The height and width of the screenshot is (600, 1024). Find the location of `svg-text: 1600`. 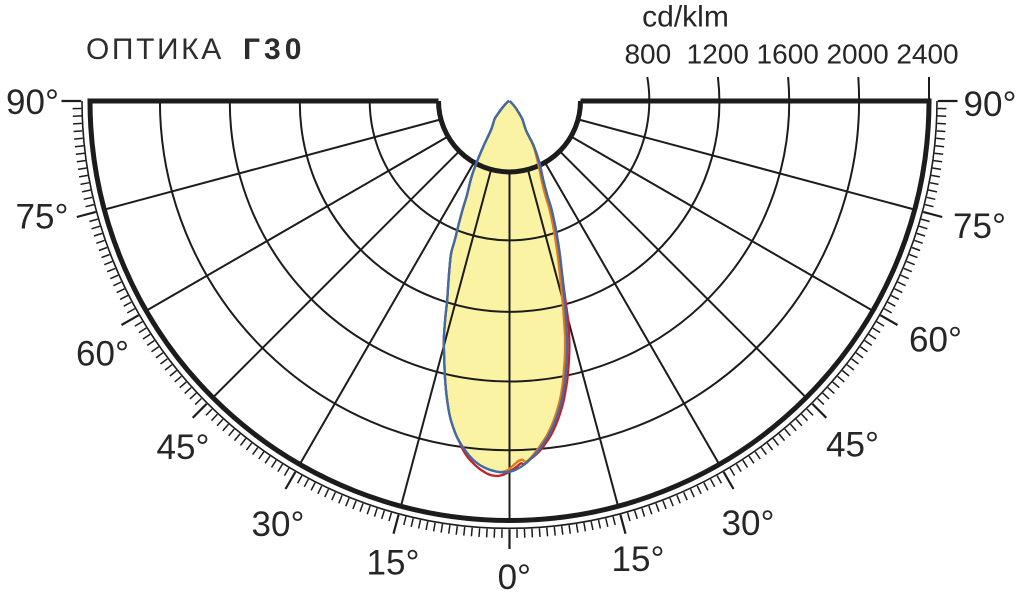

svg-text: 1600 is located at coordinates (788, 54).